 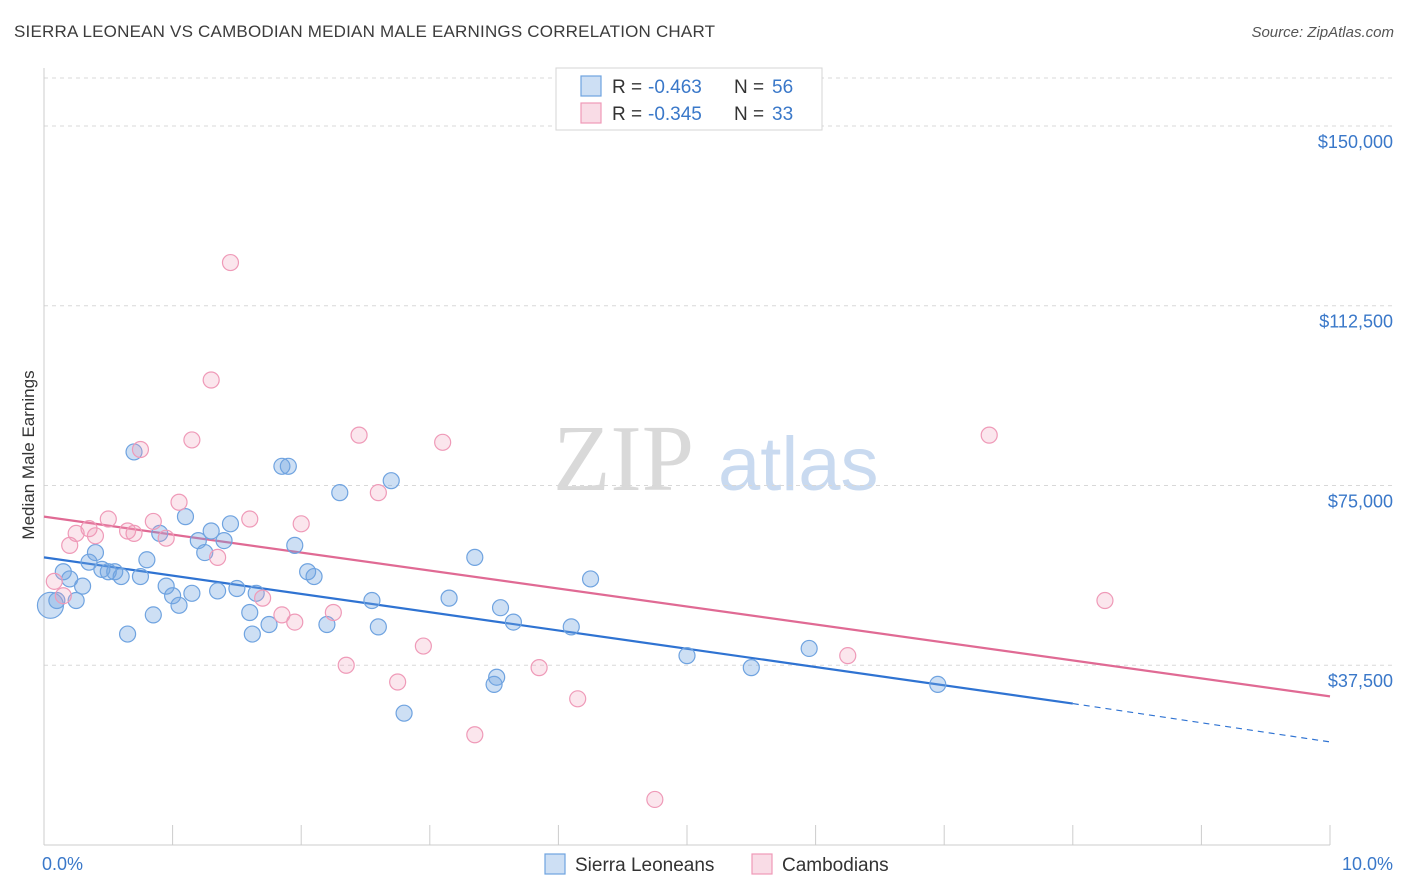 I want to click on correlation-legend: R = -0.463 N = 56 R = -0.345 N = 33, so click(x=689, y=99).